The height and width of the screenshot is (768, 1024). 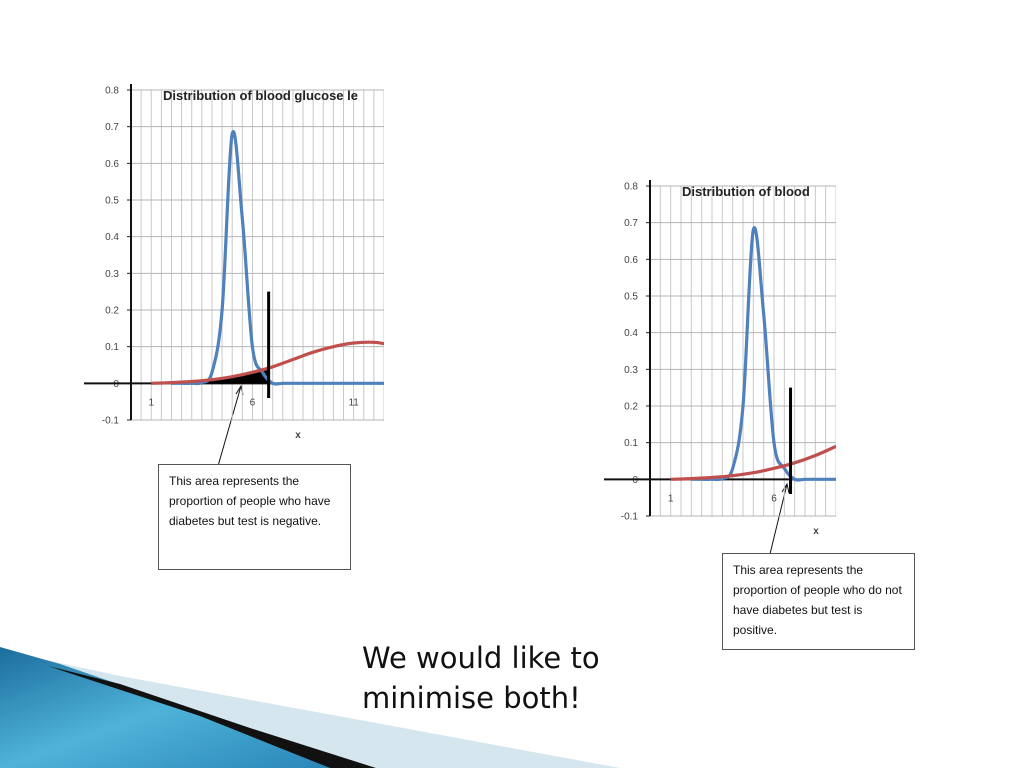 What do you see at coordinates (630, 517) in the screenshot?
I see `chart-1-ytick-label: -0.1` at bounding box center [630, 517].